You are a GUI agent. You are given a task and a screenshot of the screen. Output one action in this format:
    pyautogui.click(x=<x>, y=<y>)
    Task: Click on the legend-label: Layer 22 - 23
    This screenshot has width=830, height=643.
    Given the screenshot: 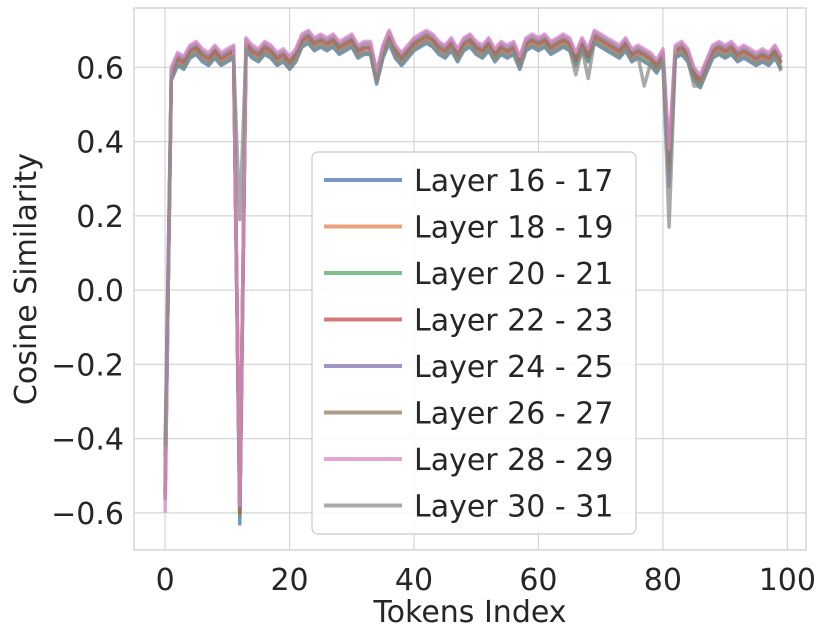 What is the action you would take?
    pyautogui.click(x=513, y=321)
    